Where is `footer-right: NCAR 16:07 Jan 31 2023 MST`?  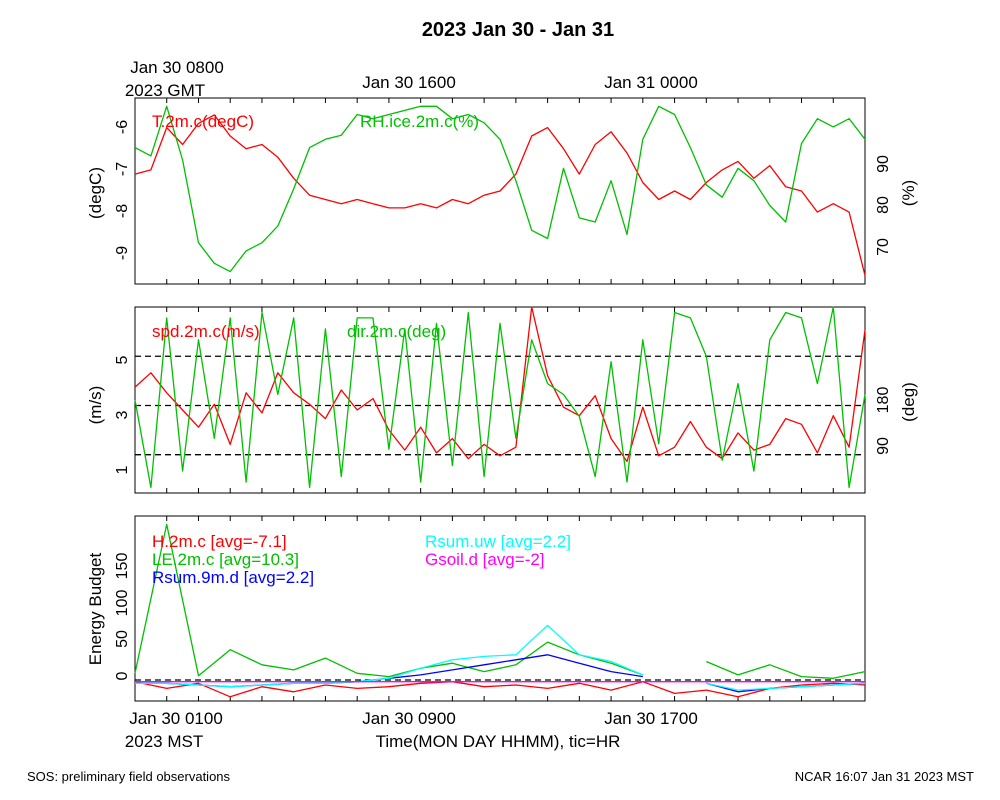 footer-right: NCAR 16:07 Jan 31 2023 MST is located at coordinates (884, 776).